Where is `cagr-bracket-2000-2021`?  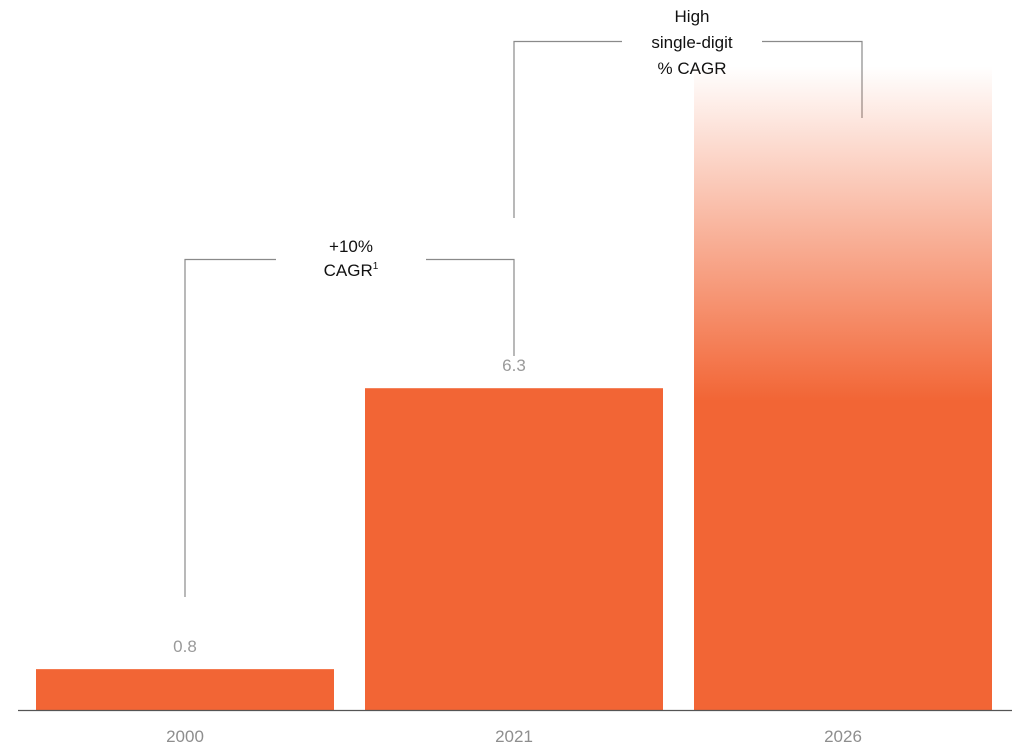
cagr-bracket-2000-2021 is located at coordinates (349, 427).